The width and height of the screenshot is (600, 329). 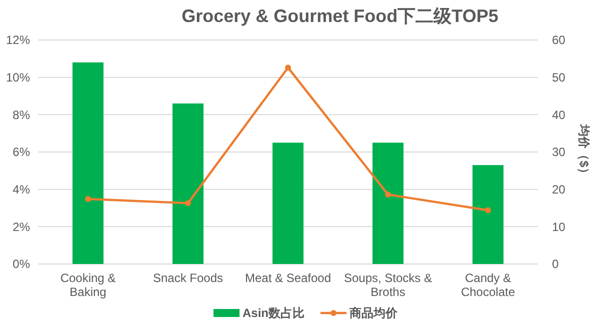 I want to click on y2-tick-label: 20, so click(x=559, y=189).